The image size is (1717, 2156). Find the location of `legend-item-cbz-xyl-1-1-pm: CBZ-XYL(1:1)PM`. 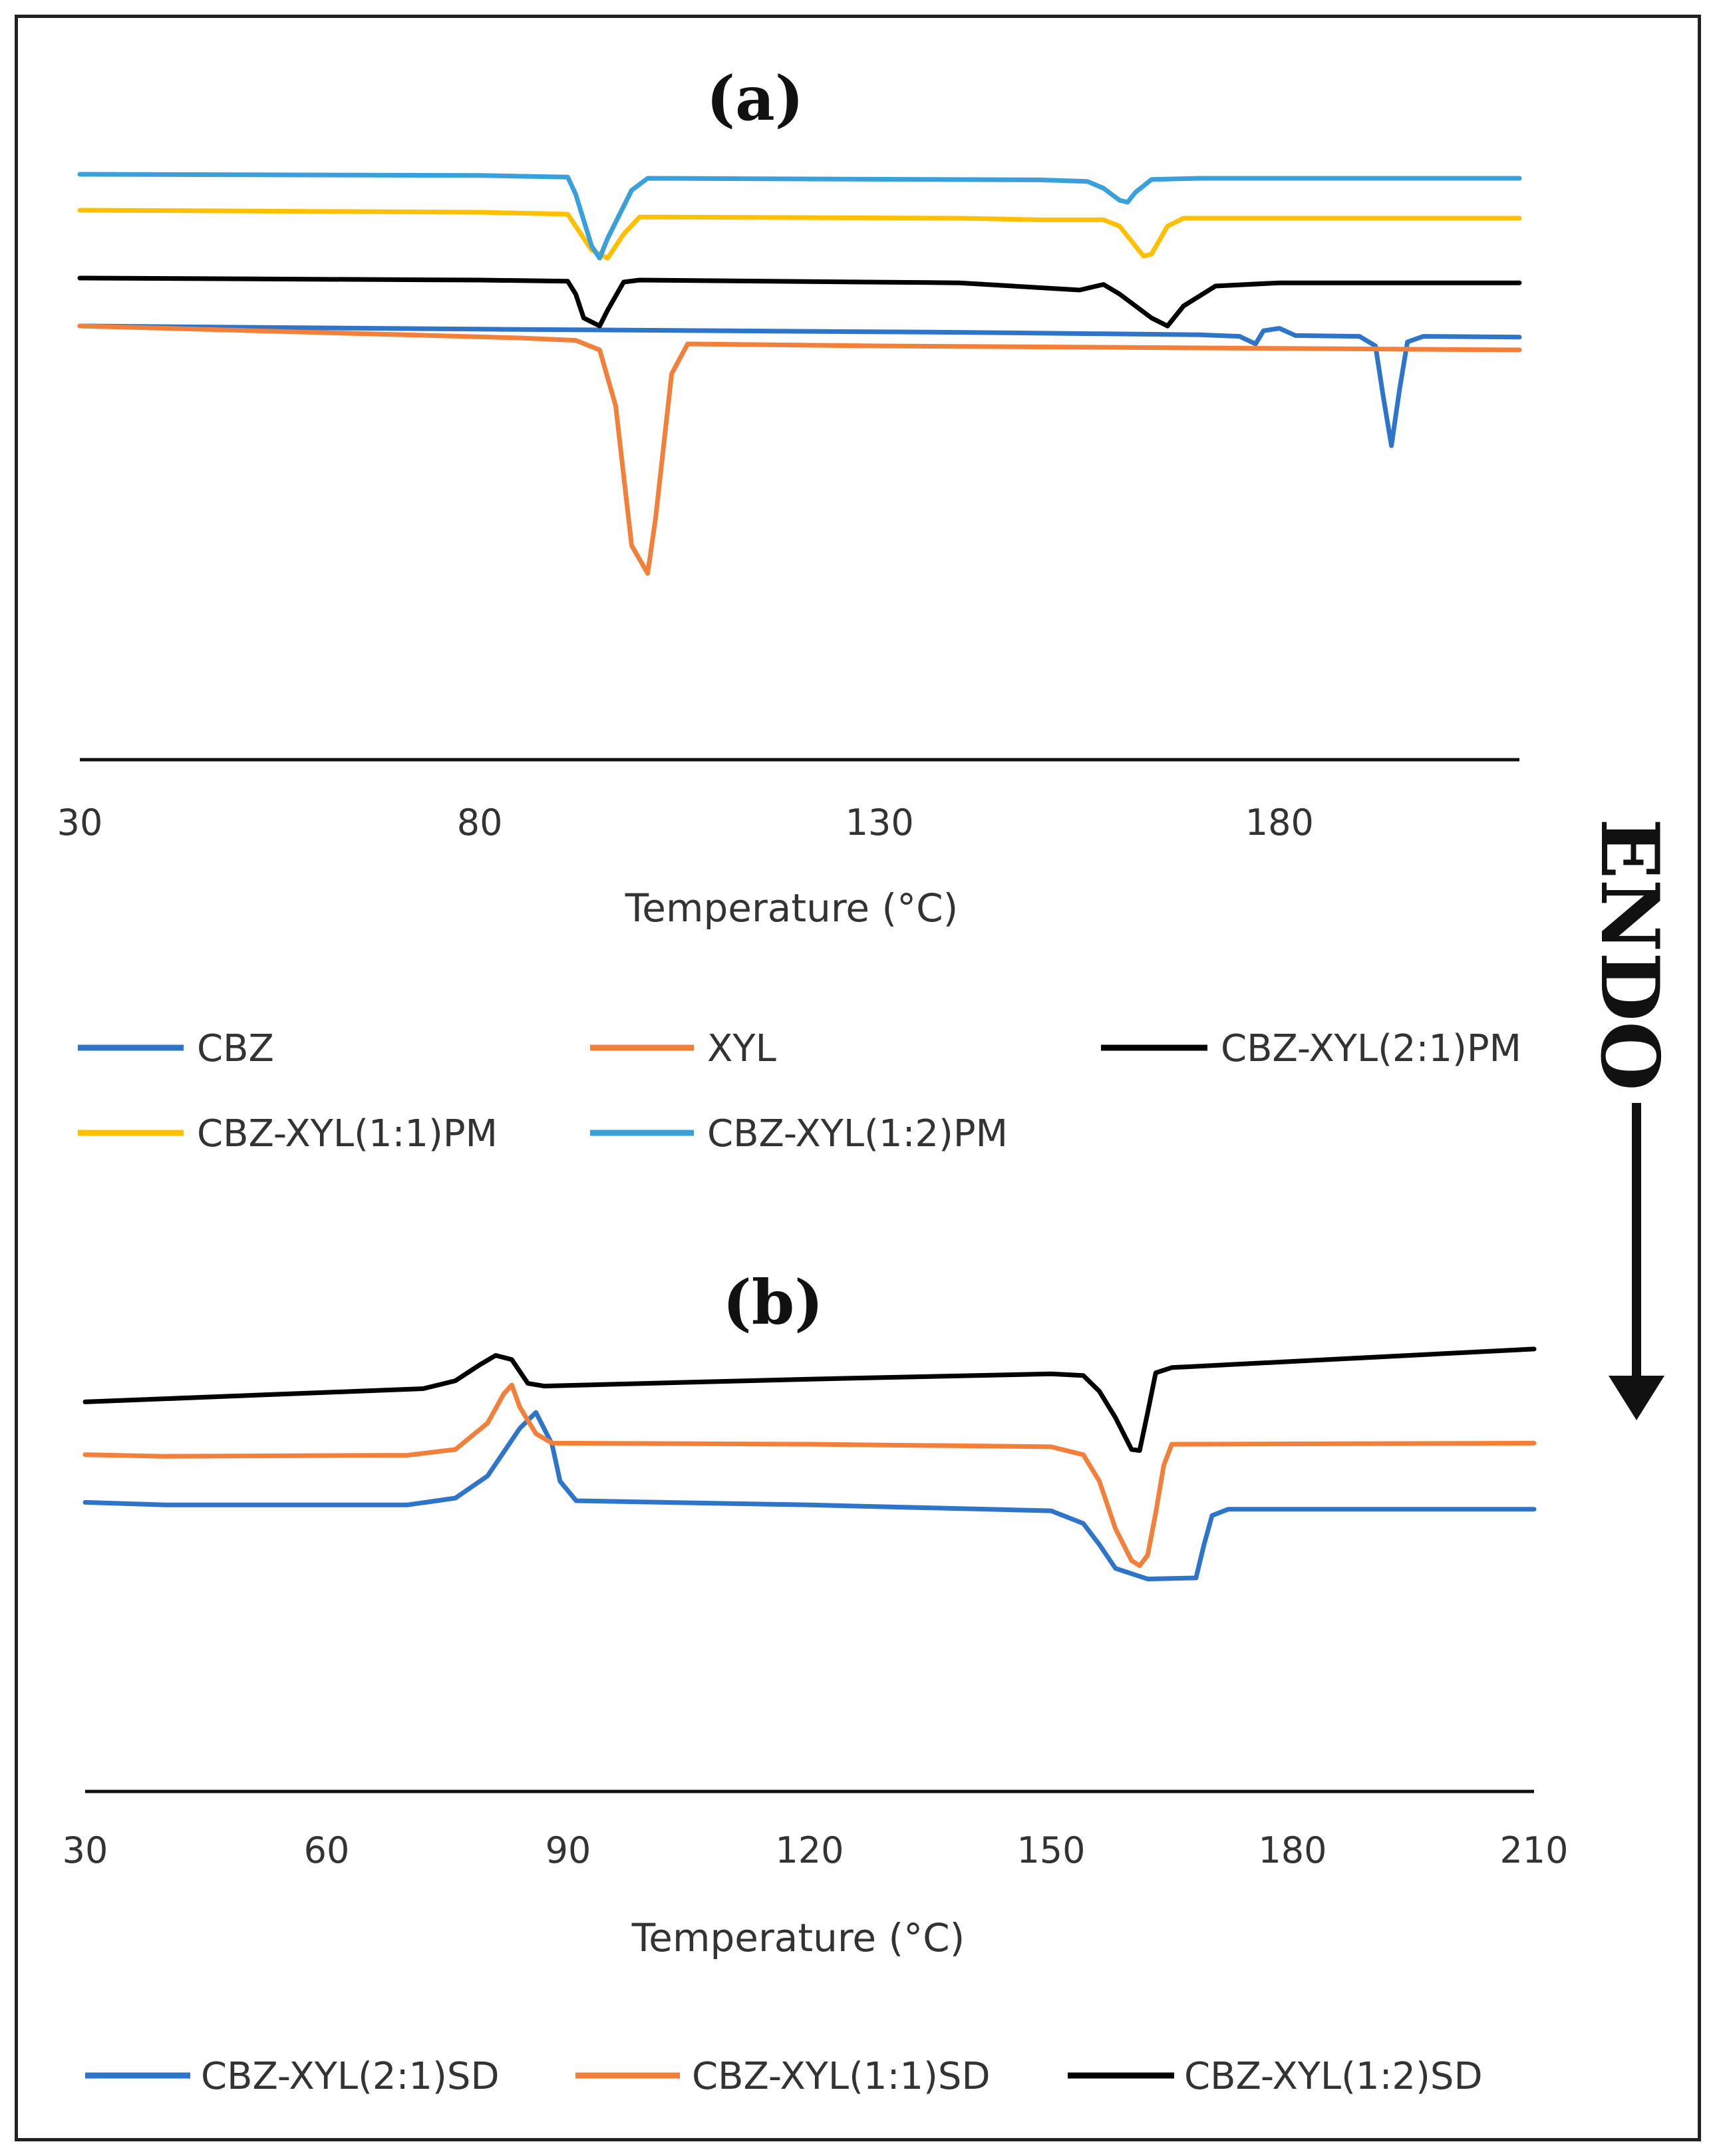

legend-item-cbz-xyl-1-1-pm: CBZ-XYL(1:1)PM is located at coordinates (288, 1133).